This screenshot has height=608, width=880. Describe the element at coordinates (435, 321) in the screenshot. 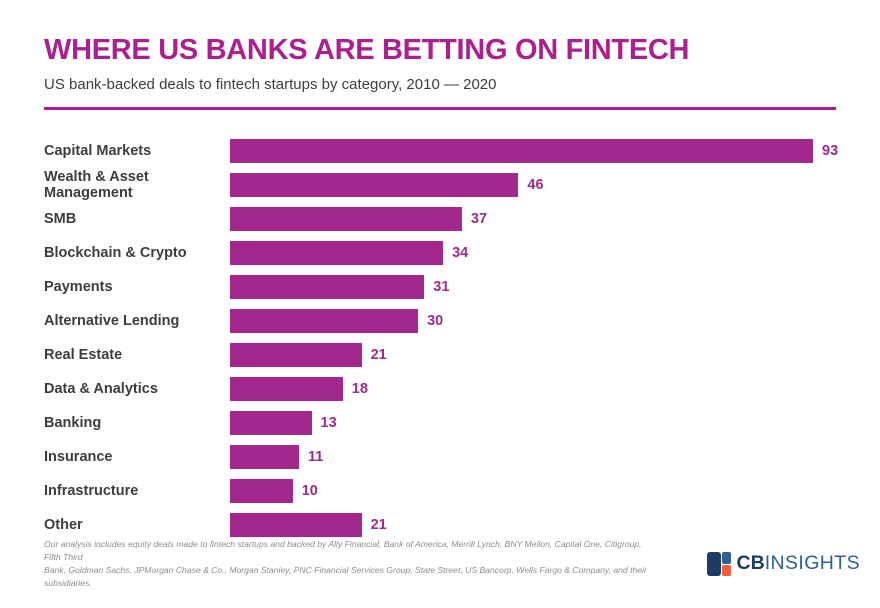

I see `bar-value-label: 30` at that location.